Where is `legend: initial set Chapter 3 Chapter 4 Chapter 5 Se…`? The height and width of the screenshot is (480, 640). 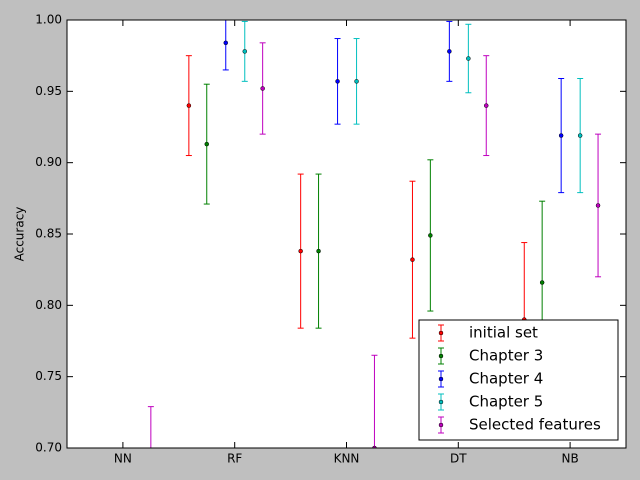
legend: initial set Chapter 3 Chapter 4 Chapter 5 Se… is located at coordinates (518, 380).